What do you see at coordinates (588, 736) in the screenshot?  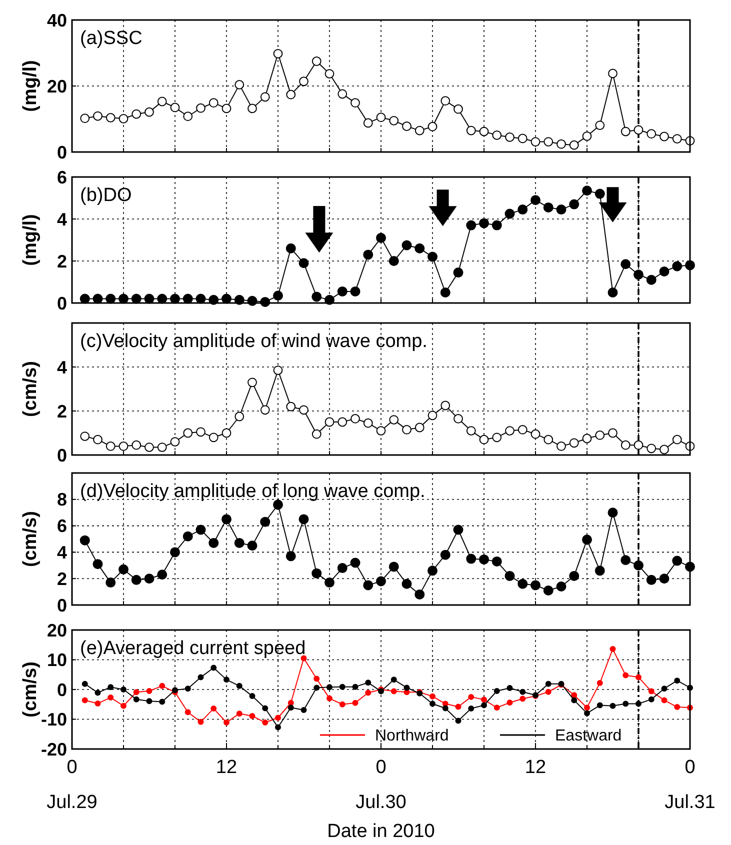 I see `legend-label: Eastward` at bounding box center [588, 736].